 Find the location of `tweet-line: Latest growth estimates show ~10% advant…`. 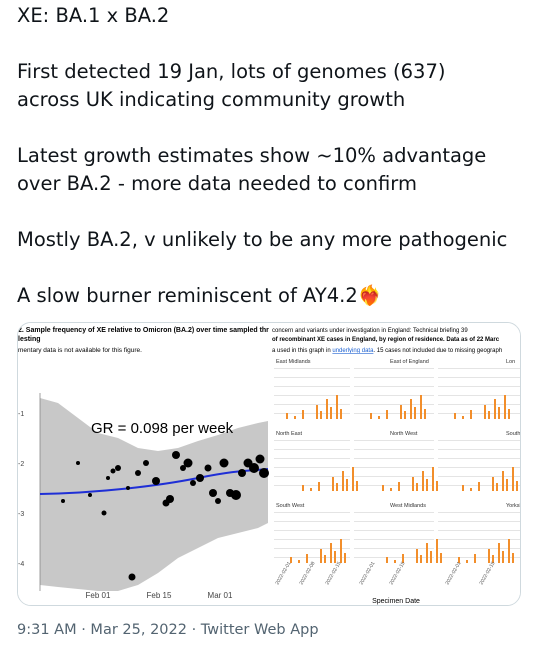

tweet-line: Latest growth estimates show ~10% advant… is located at coordinates (252, 155).